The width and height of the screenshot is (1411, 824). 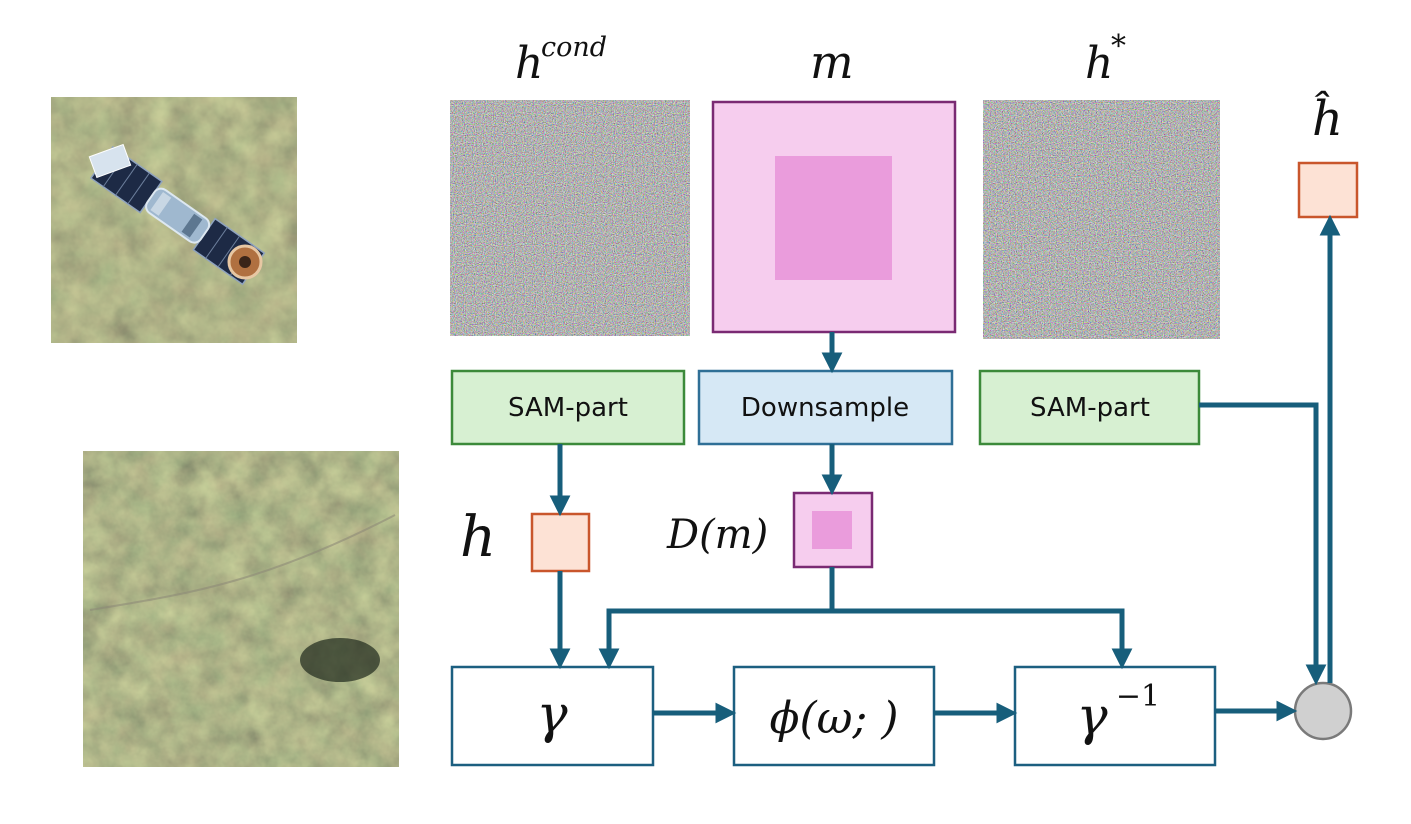 What do you see at coordinates (717, 535) in the screenshot?
I see `d-of-m-label: D(m)` at bounding box center [717, 535].